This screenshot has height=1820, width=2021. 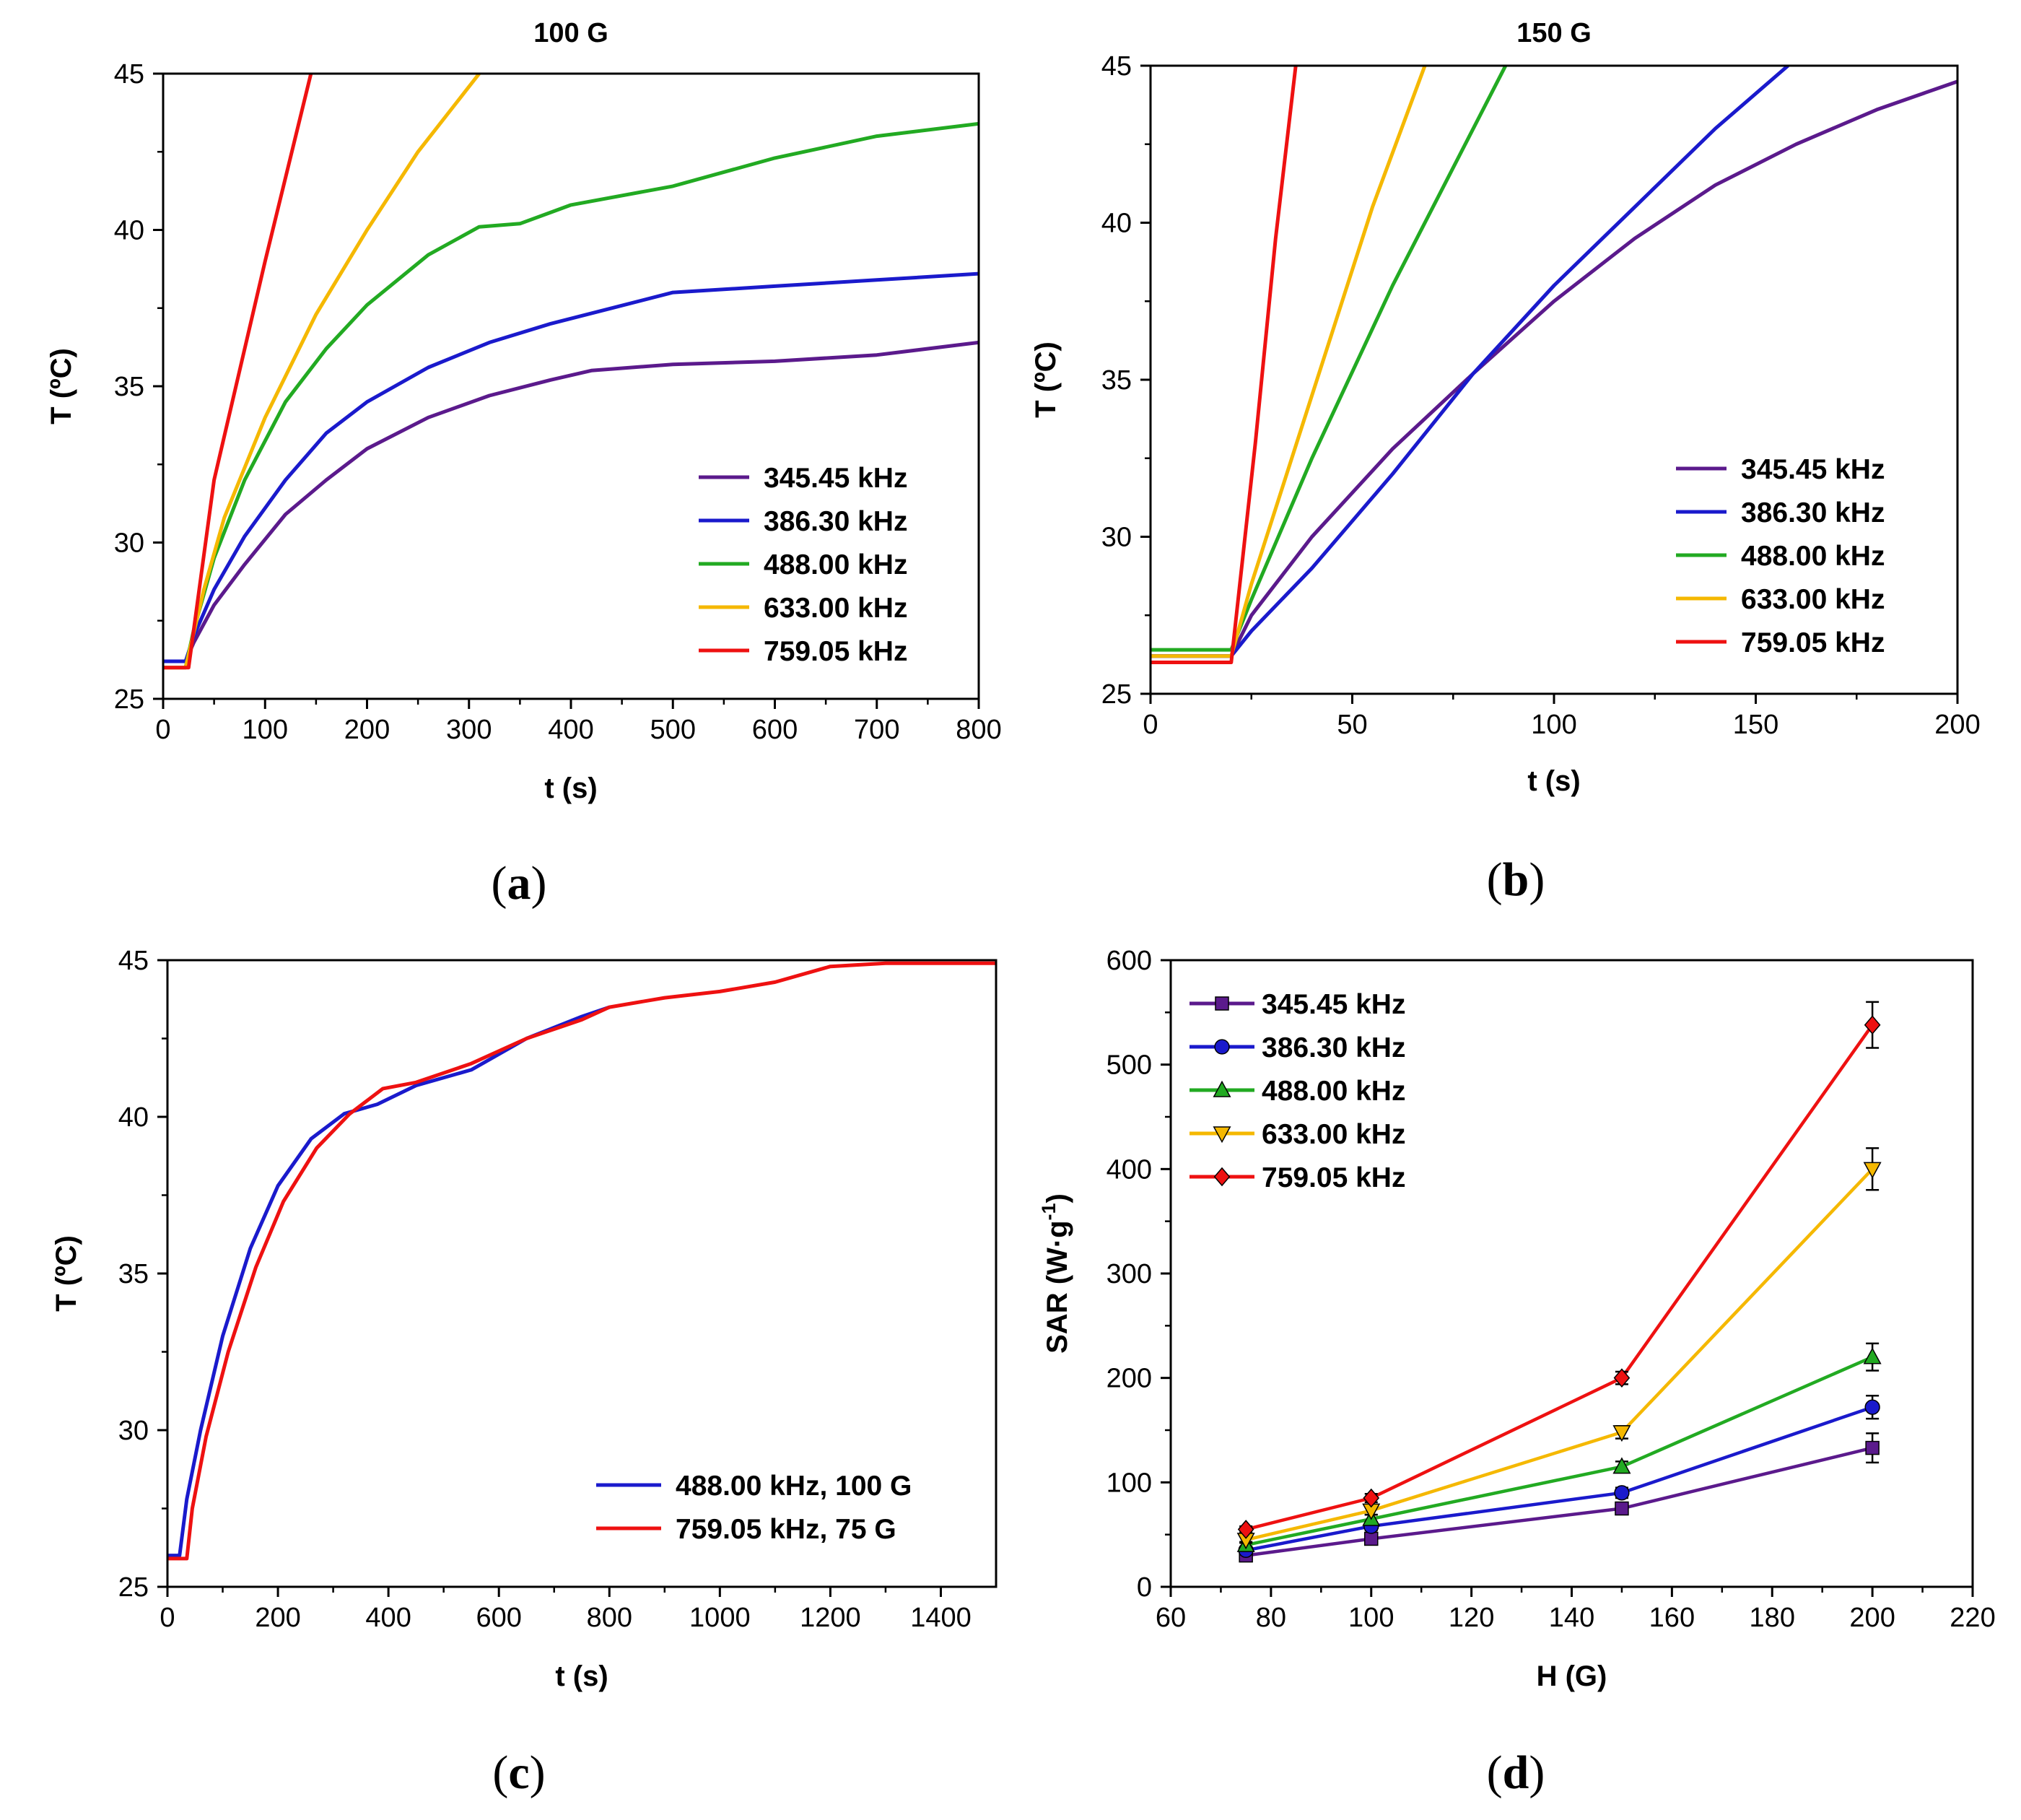 I want to click on x-axis-label: t (s), so click(x=581, y=1676).